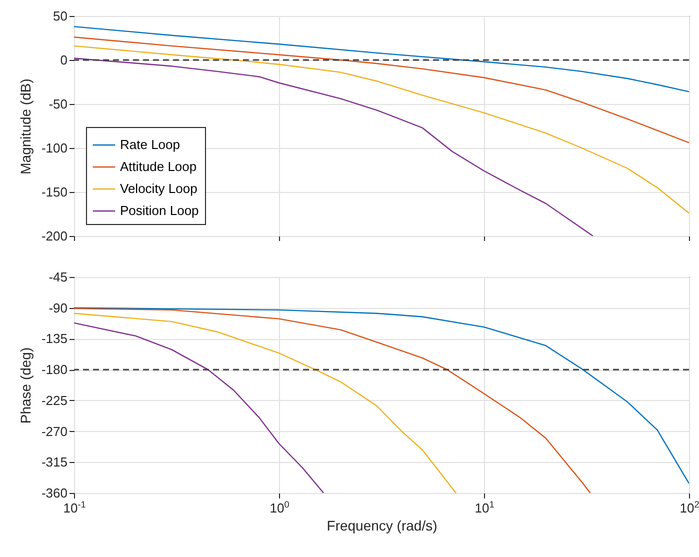 The height and width of the screenshot is (557, 699). I want to click on x-axis-title: Frequency (rad/s), so click(382, 526).